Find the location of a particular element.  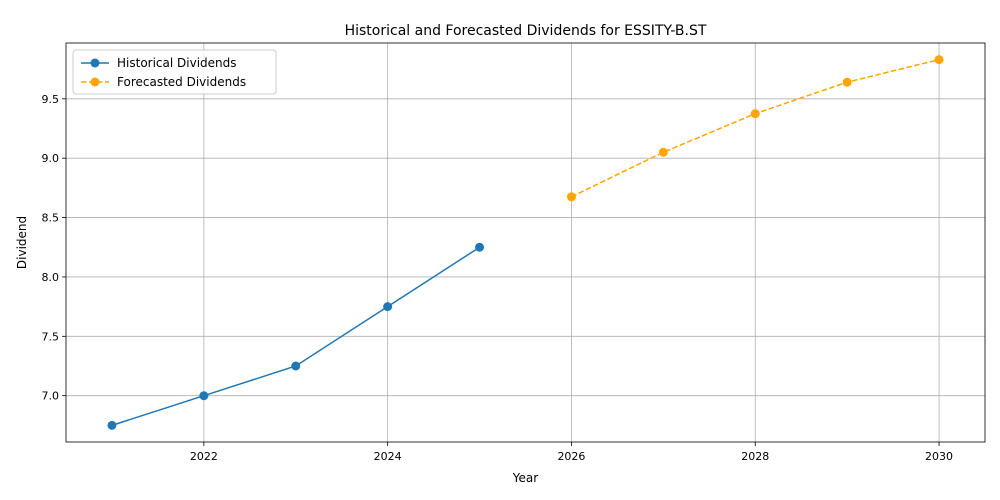

y-axis-ticks: 7.0 7.5 8.0 8.5 9.0 9.5 is located at coordinates (54, 248).